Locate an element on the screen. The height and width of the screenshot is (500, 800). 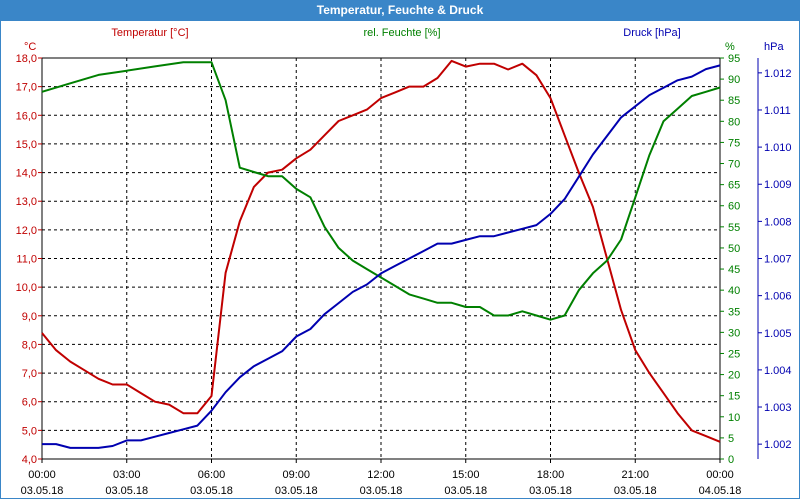
pressure-tick-label: 1.005 is located at coordinates (778, 334).